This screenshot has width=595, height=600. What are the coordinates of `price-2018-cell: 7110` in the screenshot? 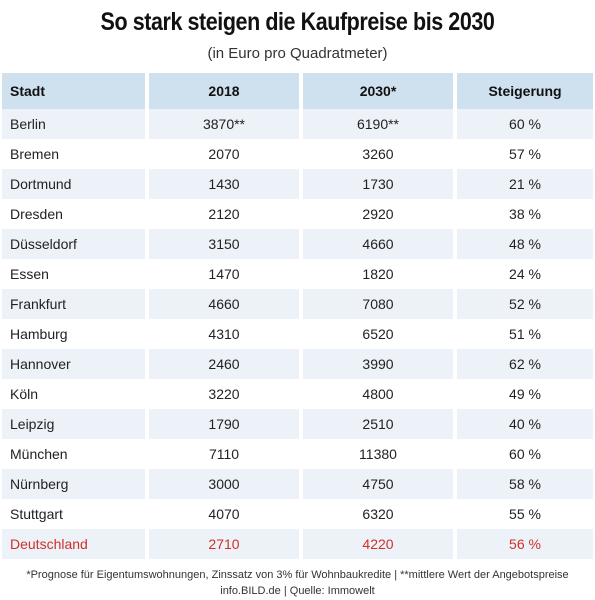 It's located at (224, 454).